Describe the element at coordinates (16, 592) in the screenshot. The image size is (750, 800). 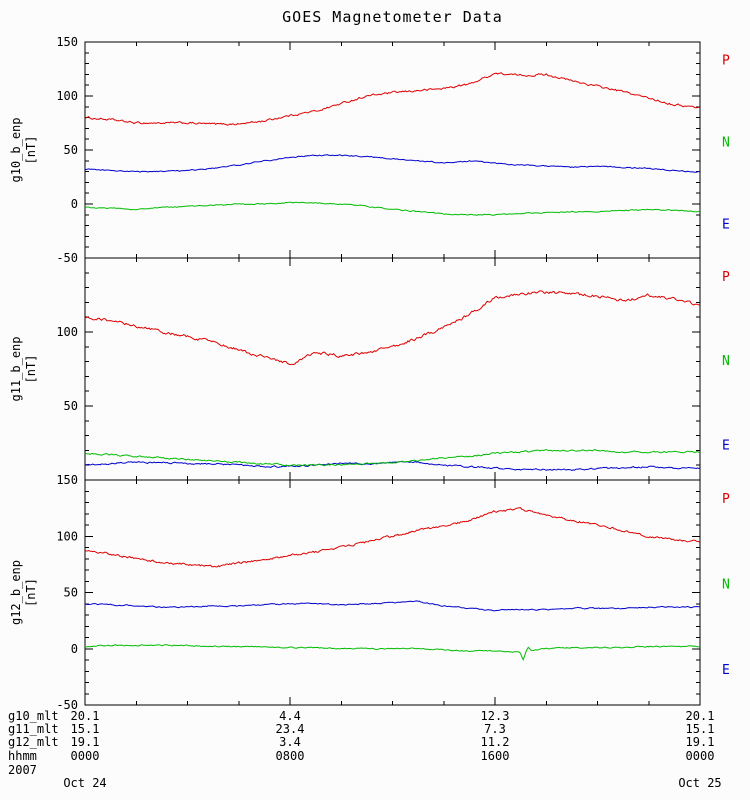
I see `y-axis-label: g12_b_enp` at that location.